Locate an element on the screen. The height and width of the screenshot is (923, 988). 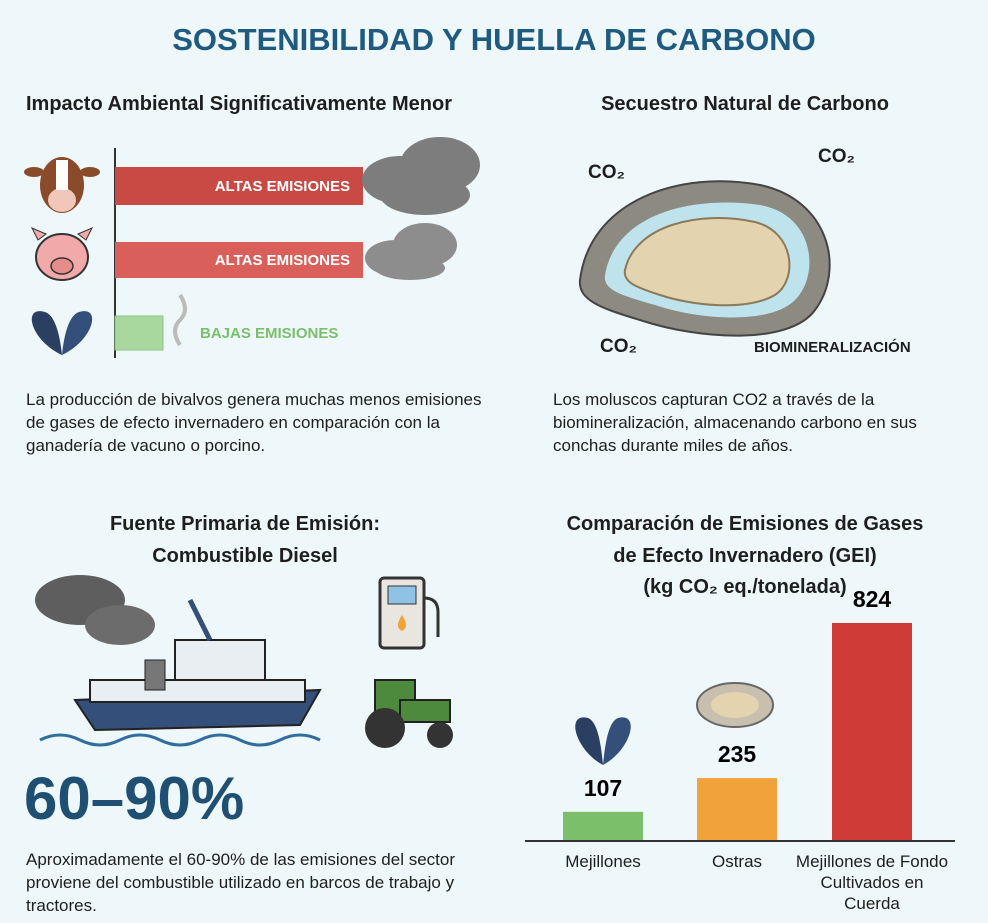
pig-icon is located at coordinates (62, 254).